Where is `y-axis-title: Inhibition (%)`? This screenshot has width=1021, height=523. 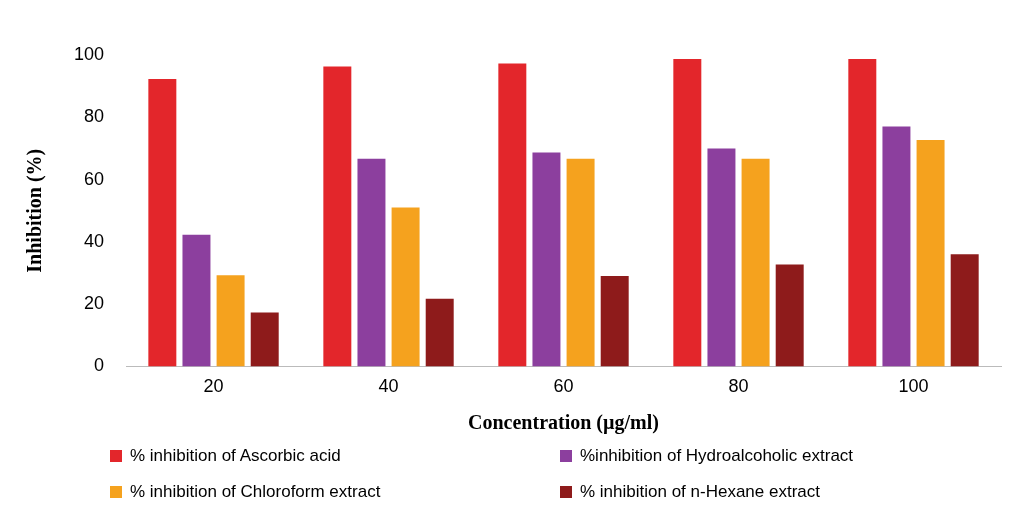
y-axis-title: Inhibition (%) is located at coordinates (35, 210).